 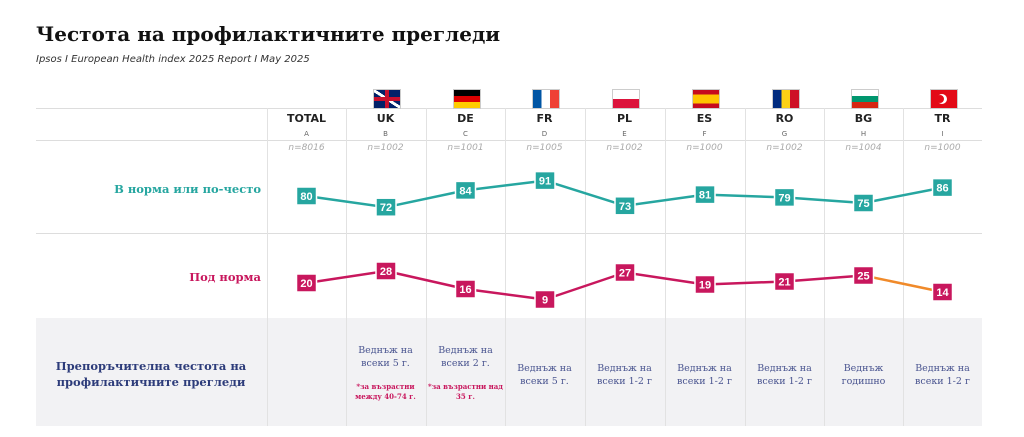 I want to click on flag-es-icon, so click(x=706, y=99).